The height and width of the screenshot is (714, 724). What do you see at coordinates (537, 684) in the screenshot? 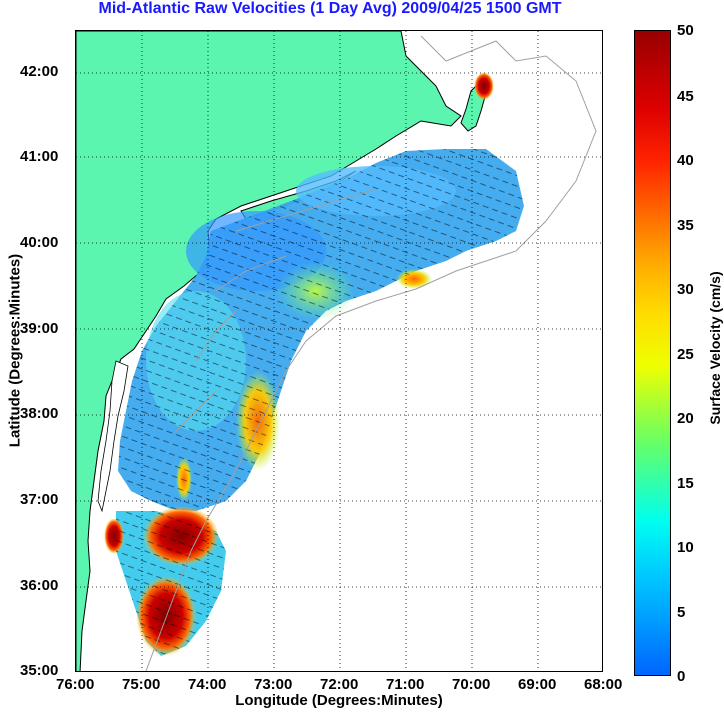
I see `x-tick-label: 69:00` at bounding box center [537, 684].